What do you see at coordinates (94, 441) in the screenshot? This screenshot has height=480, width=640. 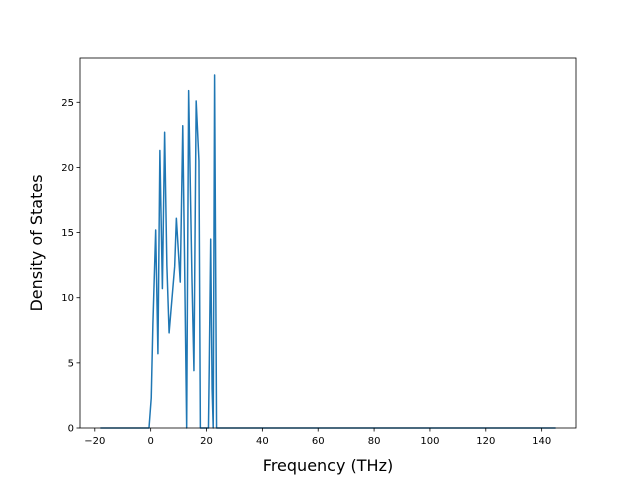 I see `x-tick-label: −20` at bounding box center [94, 441].